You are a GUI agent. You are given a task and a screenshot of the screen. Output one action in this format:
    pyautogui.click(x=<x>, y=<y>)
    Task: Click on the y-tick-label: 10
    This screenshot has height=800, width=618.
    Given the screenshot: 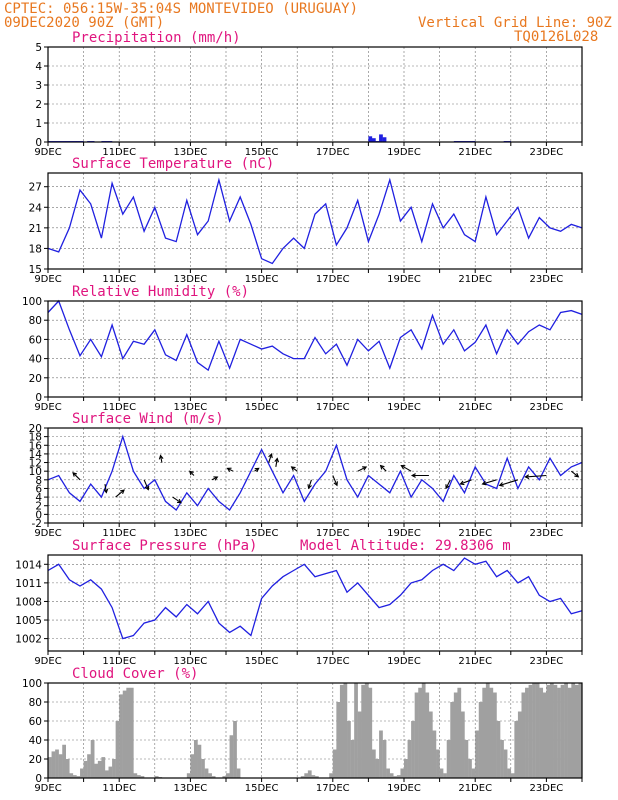 What is the action you would take?
    pyautogui.click(x=35, y=472)
    